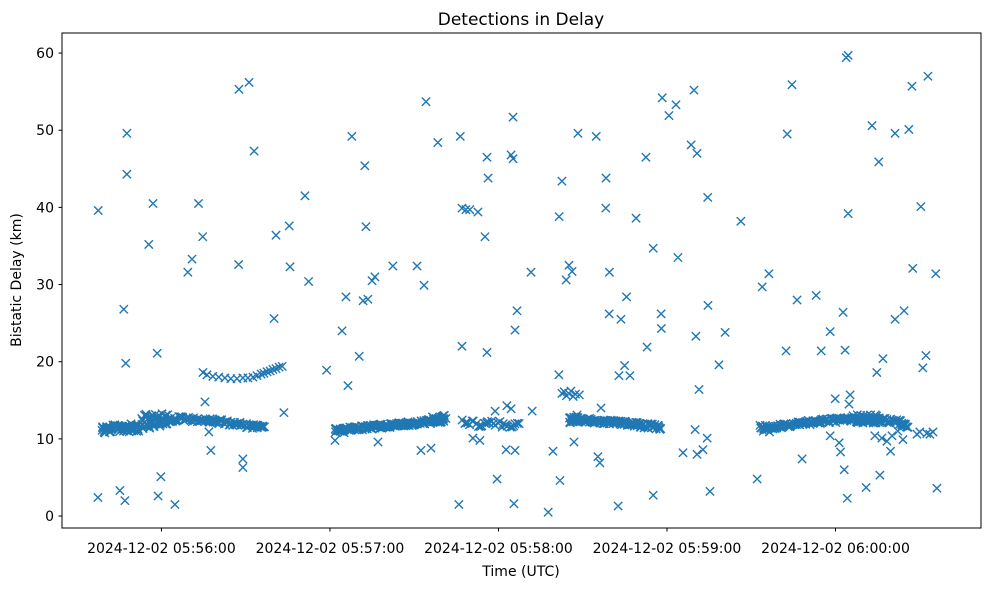 The image size is (990, 590). I want to click on y-axis-ticks: 0 10 20 30 40 50 60, so click(49, 285).